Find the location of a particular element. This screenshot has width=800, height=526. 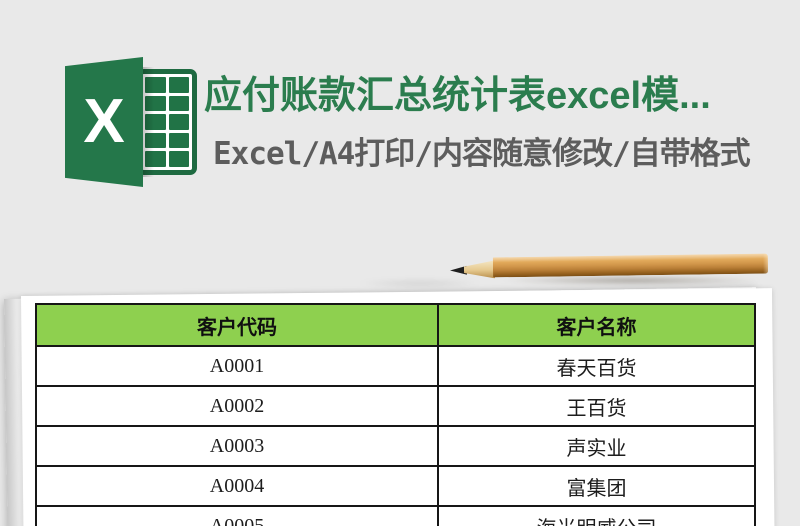

customer-code-cell: A0004 is located at coordinates (238, 486).